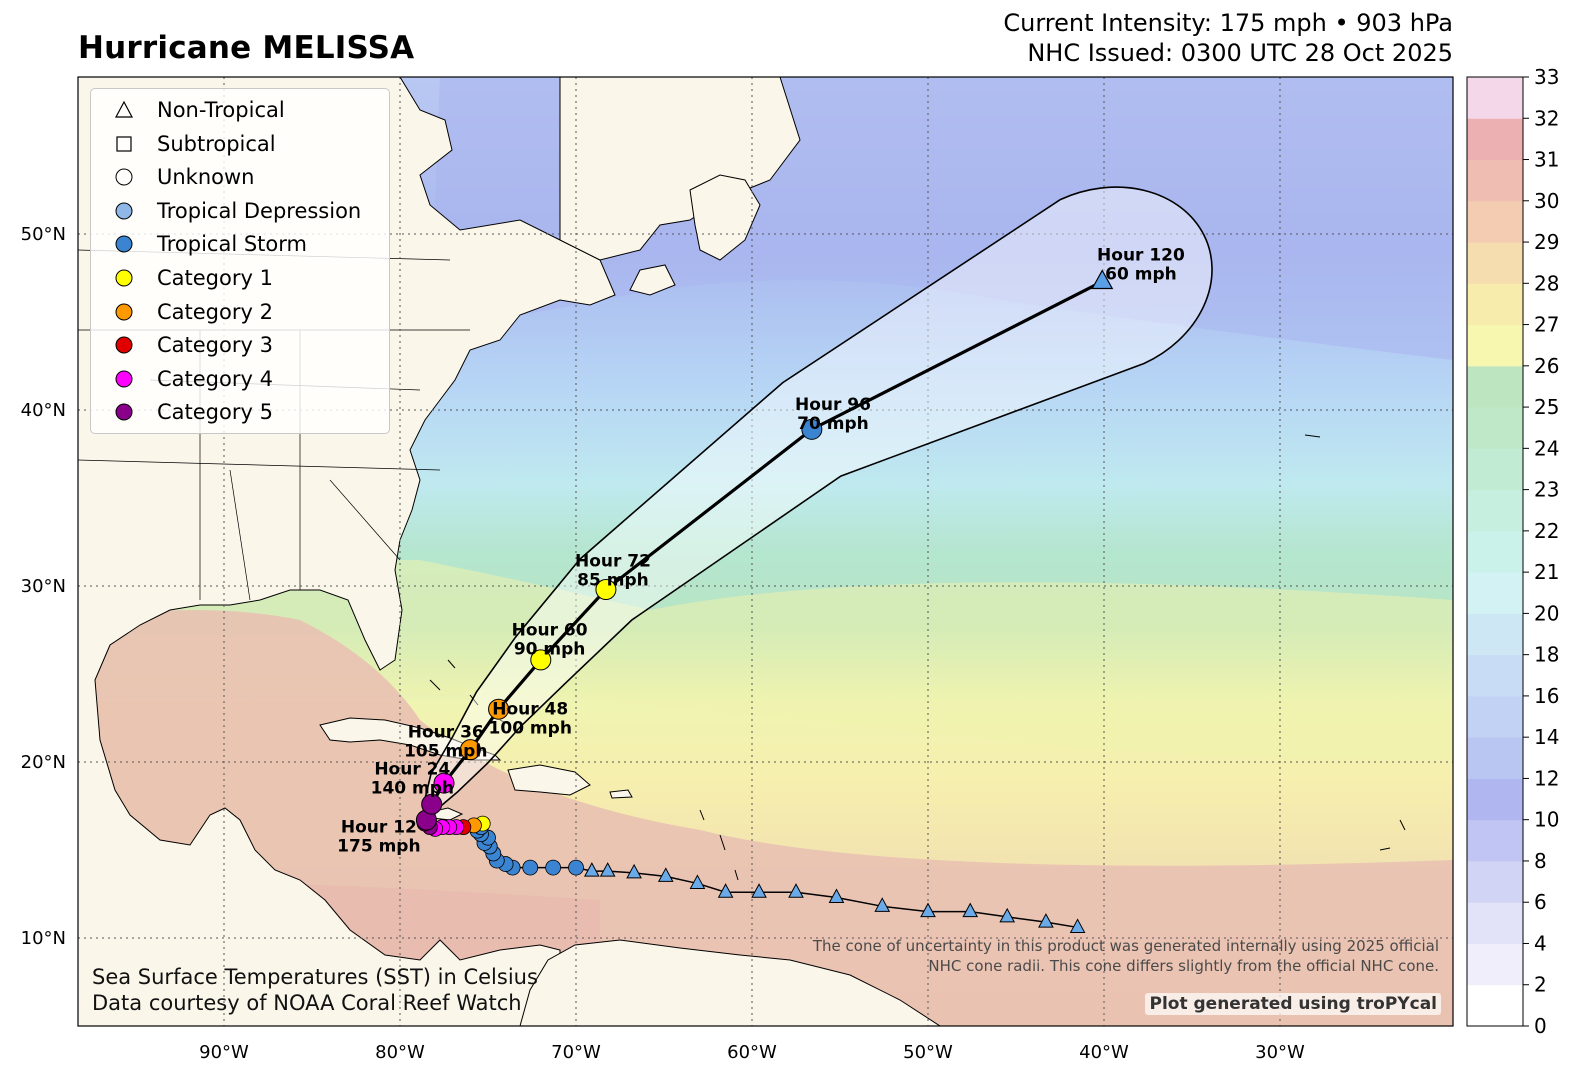  Describe the element at coordinates (1540, 902) in the screenshot. I see `colorbar-tick-label: 6` at that location.